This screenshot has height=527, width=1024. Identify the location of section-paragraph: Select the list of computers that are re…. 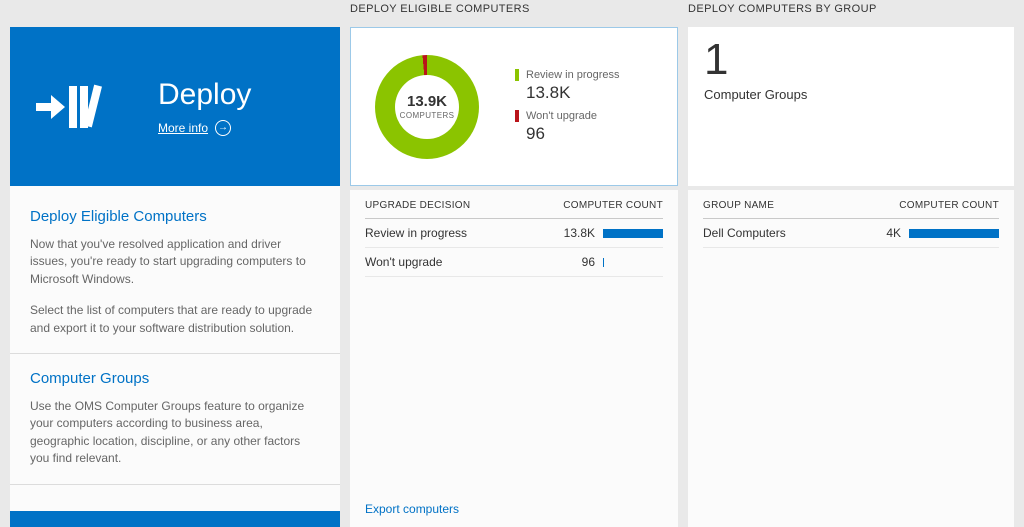
(171, 319).